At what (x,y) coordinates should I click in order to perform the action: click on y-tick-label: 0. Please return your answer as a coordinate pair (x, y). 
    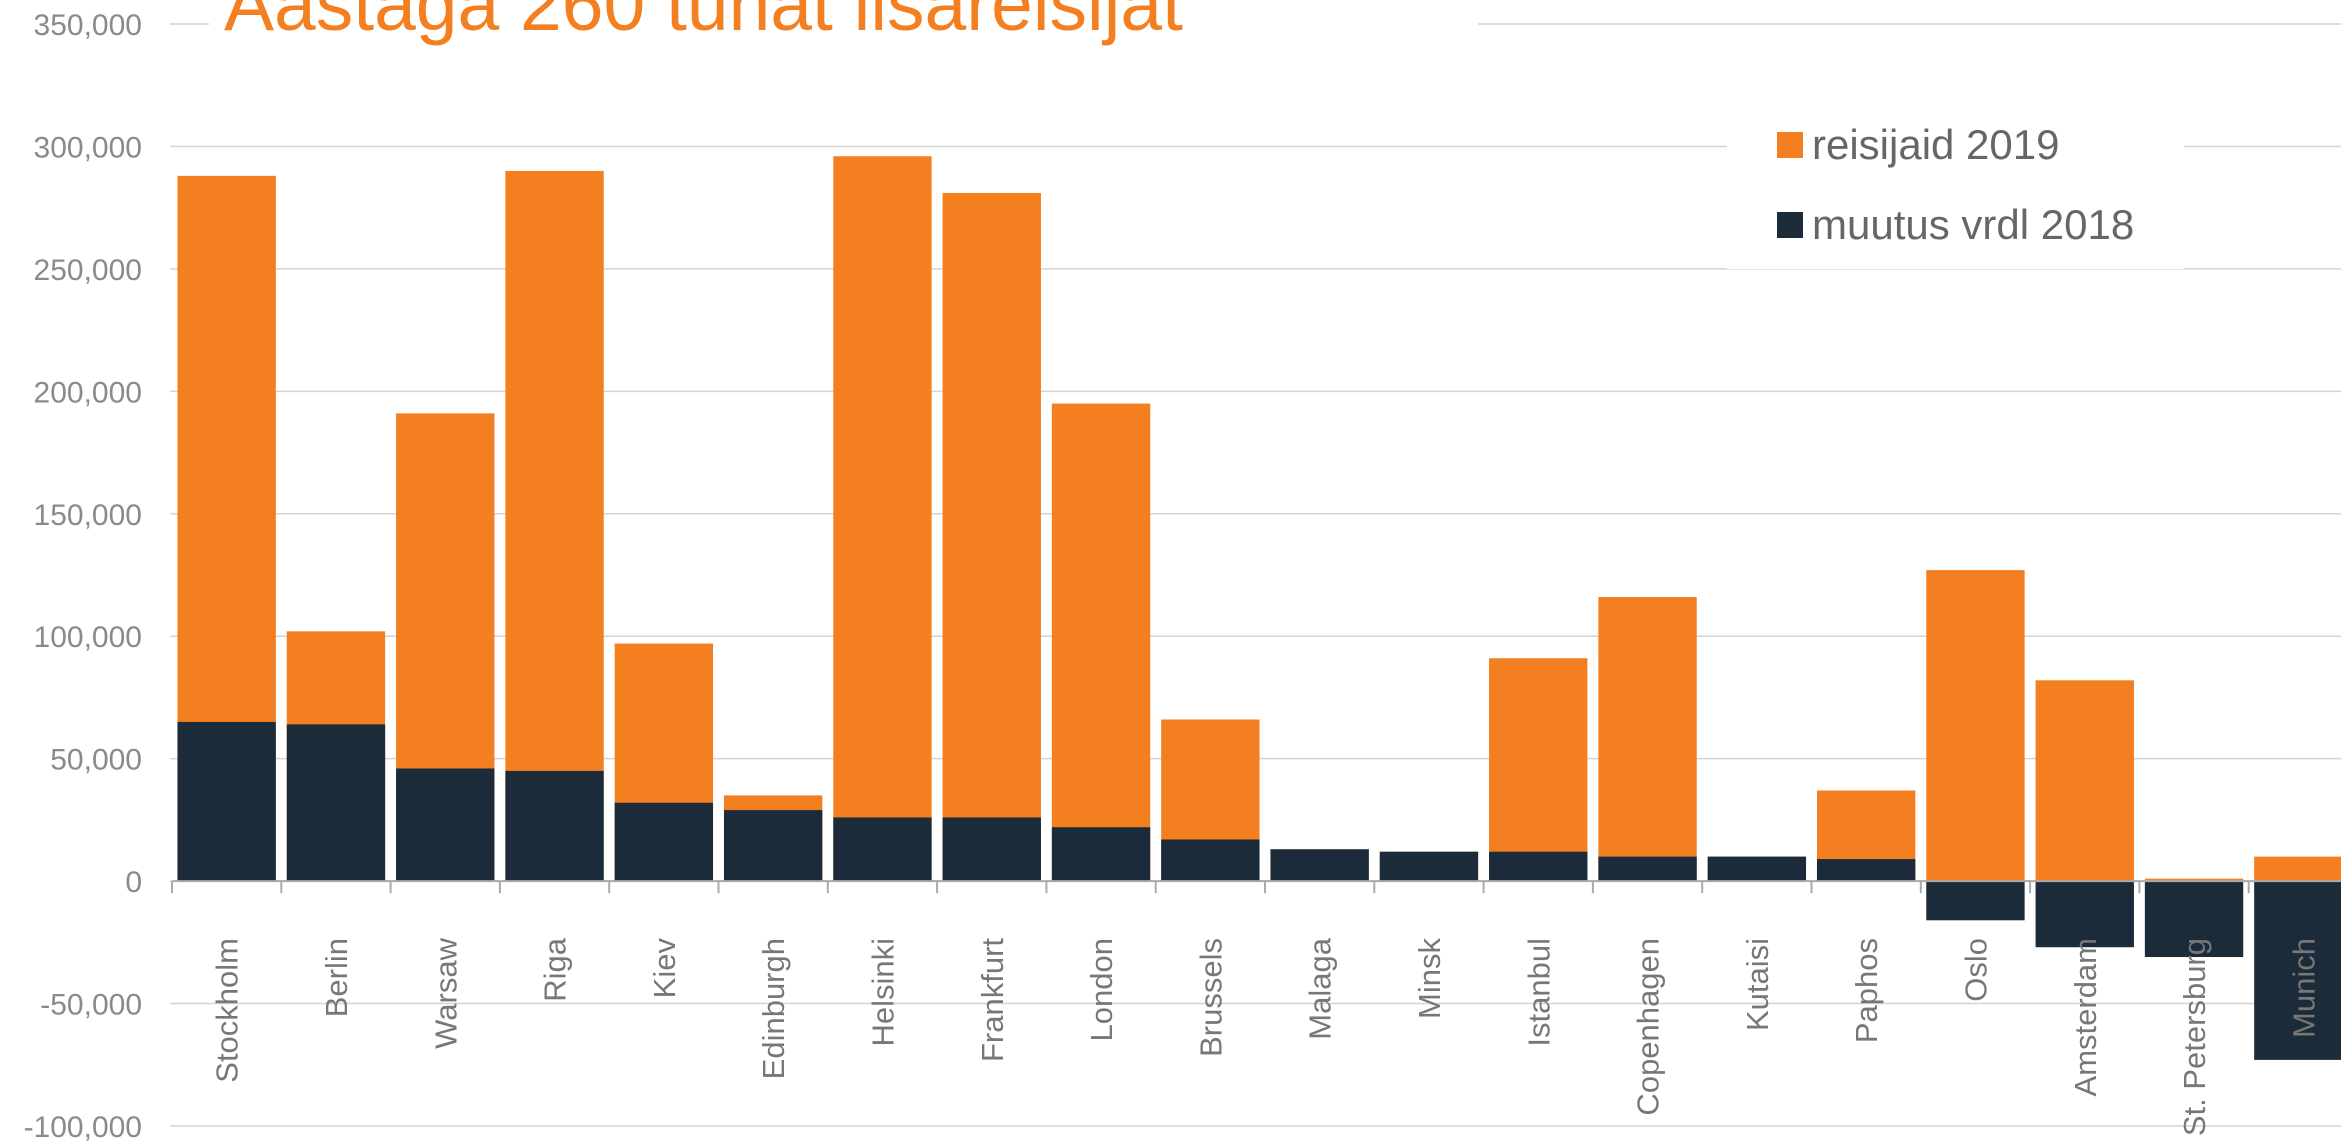
    Looking at the image, I should click on (133, 882).